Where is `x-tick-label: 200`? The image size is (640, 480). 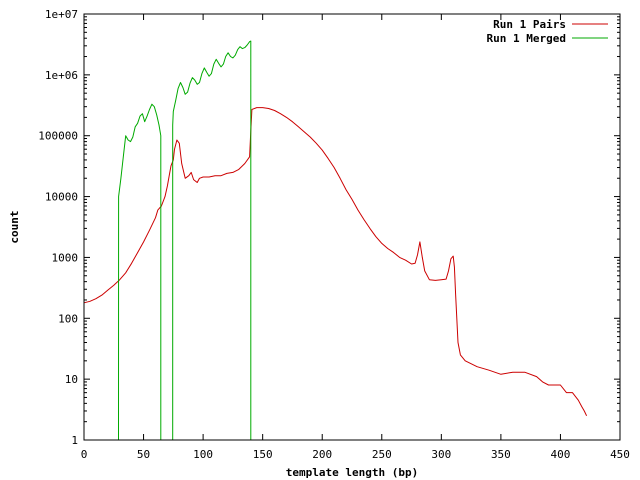
x-tick-label: 200 is located at coordinates (322, 454).